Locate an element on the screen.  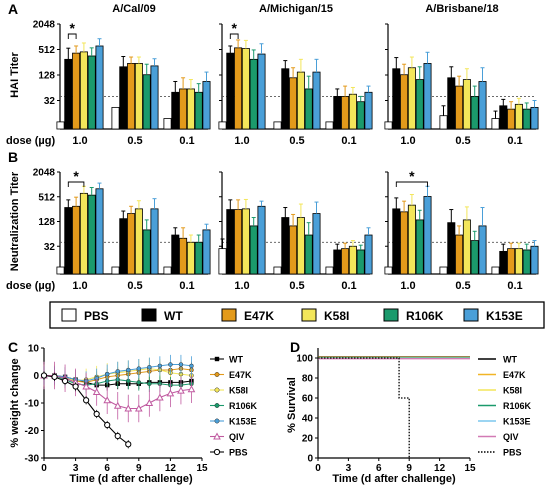
x-tick-label: 3 is located at coordinates (76, 468).